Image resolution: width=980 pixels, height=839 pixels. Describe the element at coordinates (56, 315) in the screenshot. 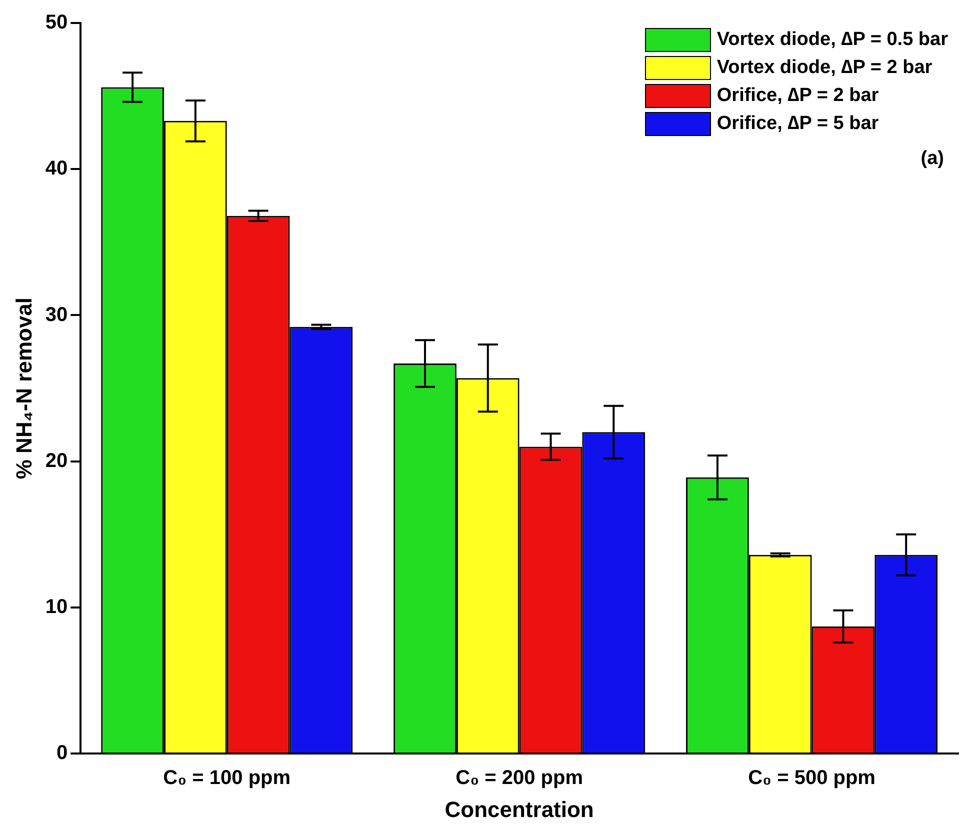

I see `y-tick-label: 30` at that location.